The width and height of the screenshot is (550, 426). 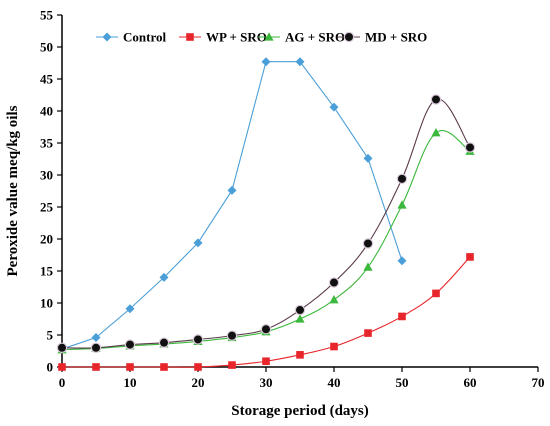 I want to click on y-tick-label: 5, so click(x=50, y=335).